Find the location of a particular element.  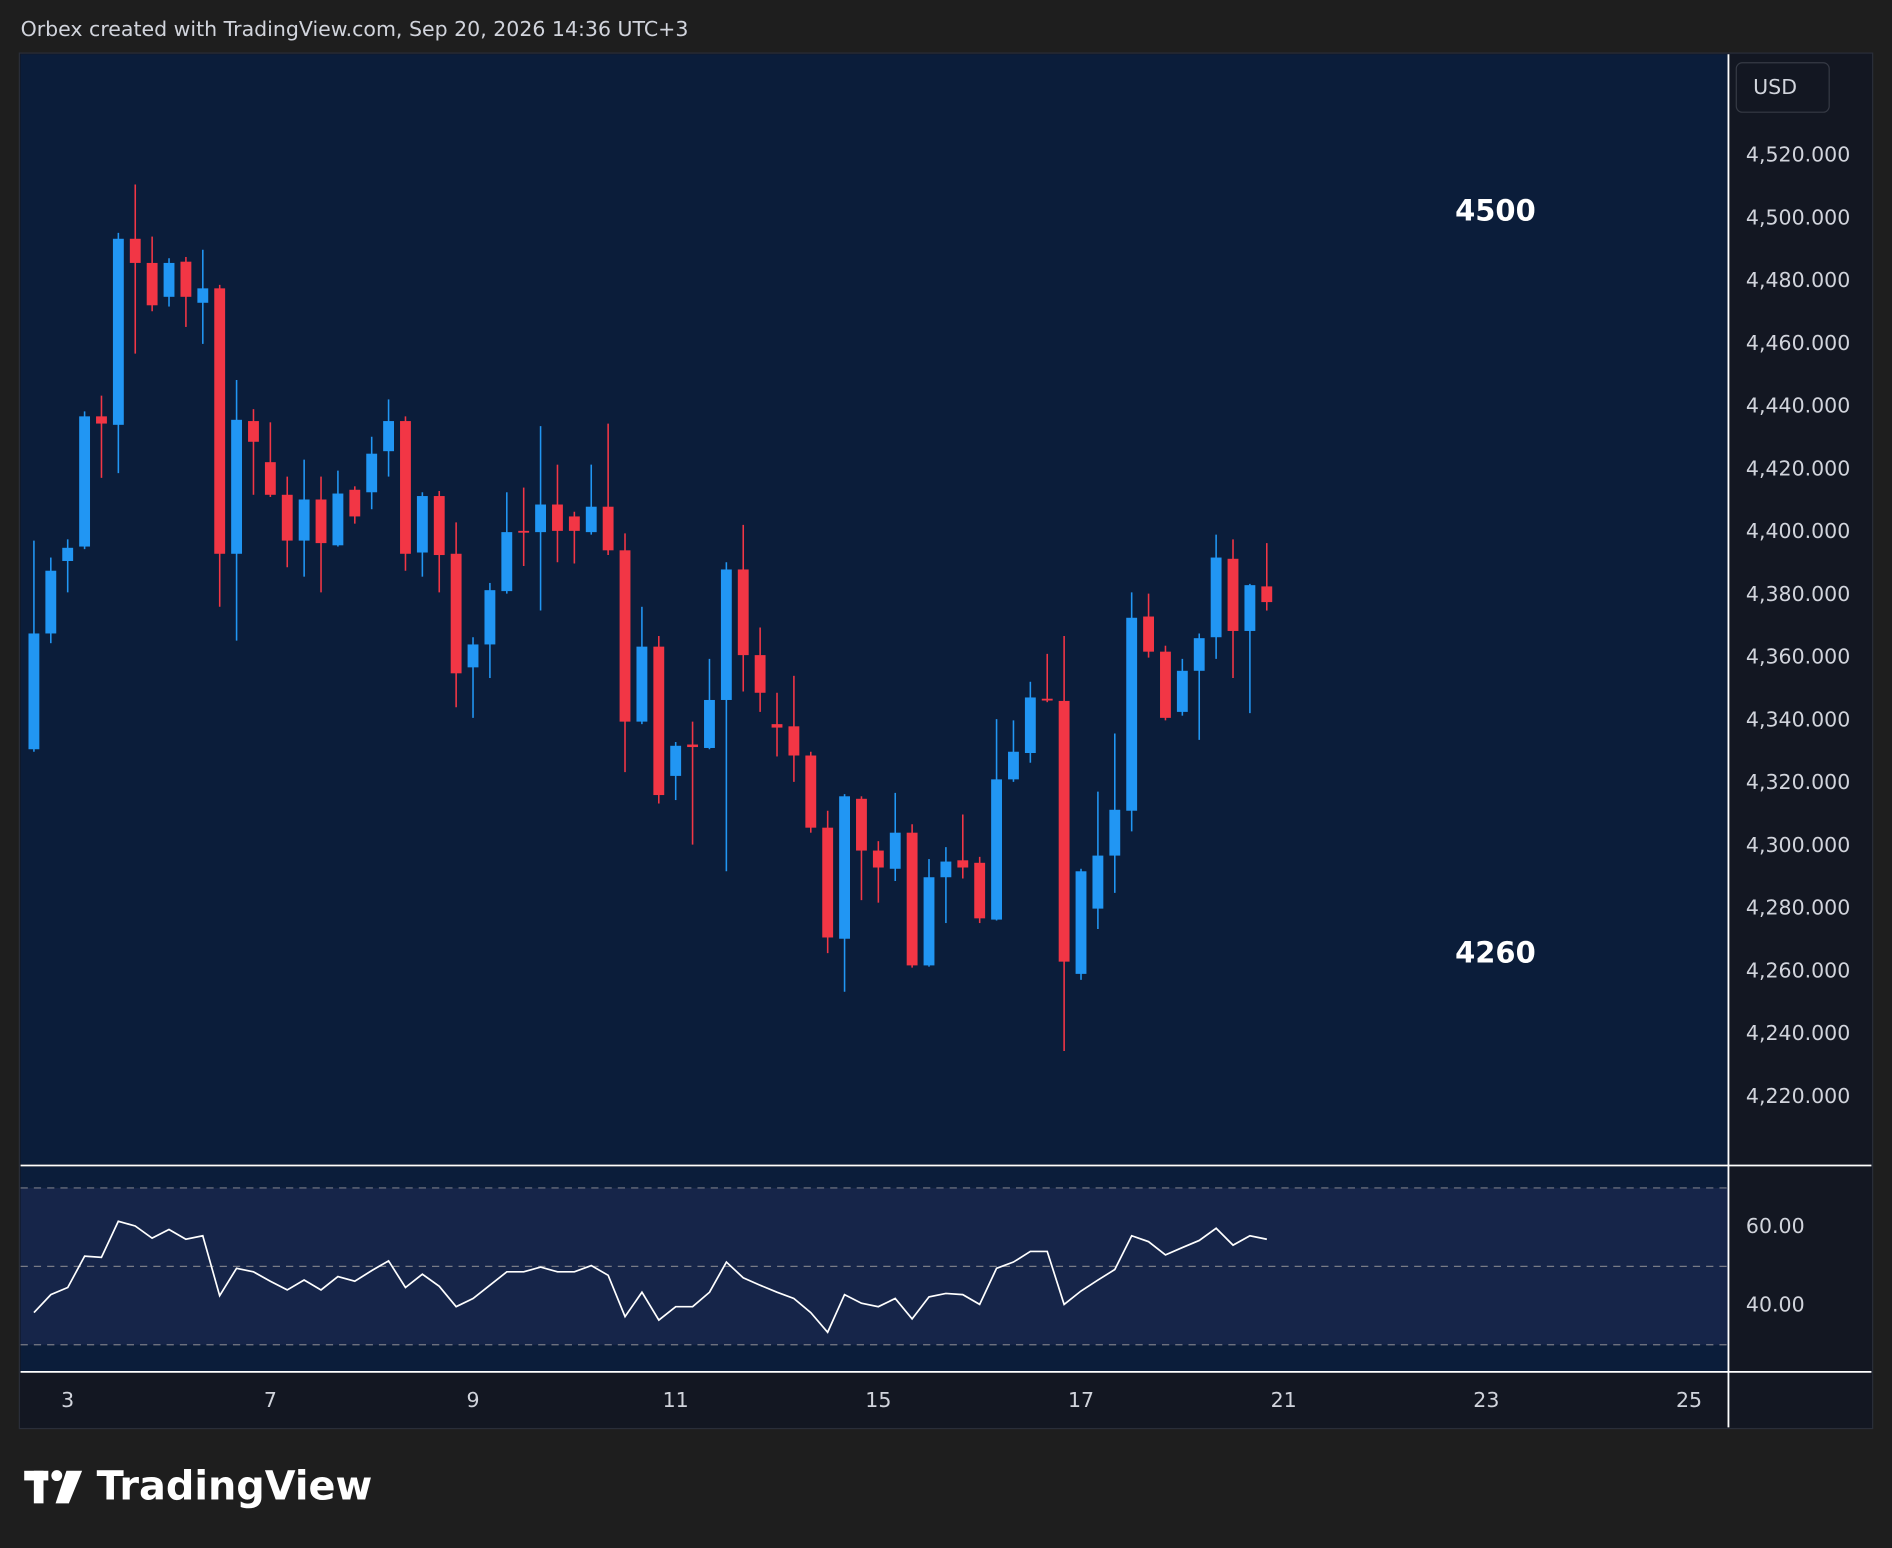

y-tick-label: 4,320.000 is located at coordinates (1798, 782).